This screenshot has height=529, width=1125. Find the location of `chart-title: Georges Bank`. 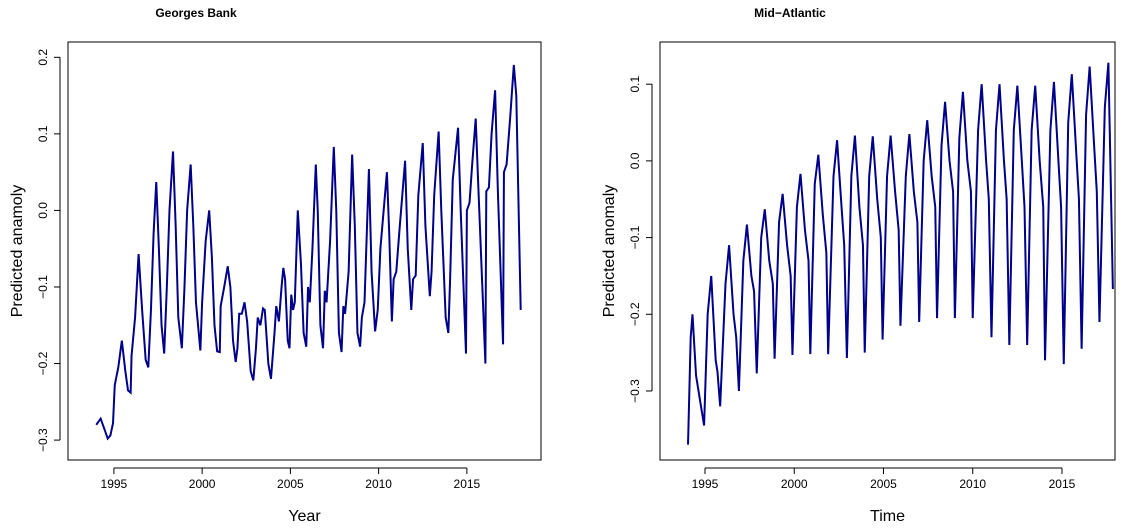

chart-title: Georges Bank is located at coordinates (196, 13).